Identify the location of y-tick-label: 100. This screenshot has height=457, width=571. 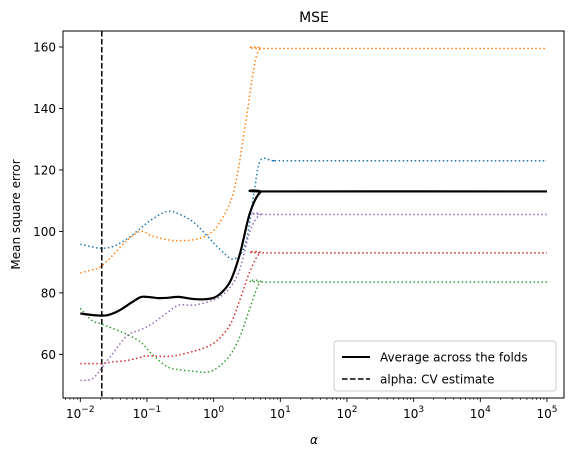
(44, 232).